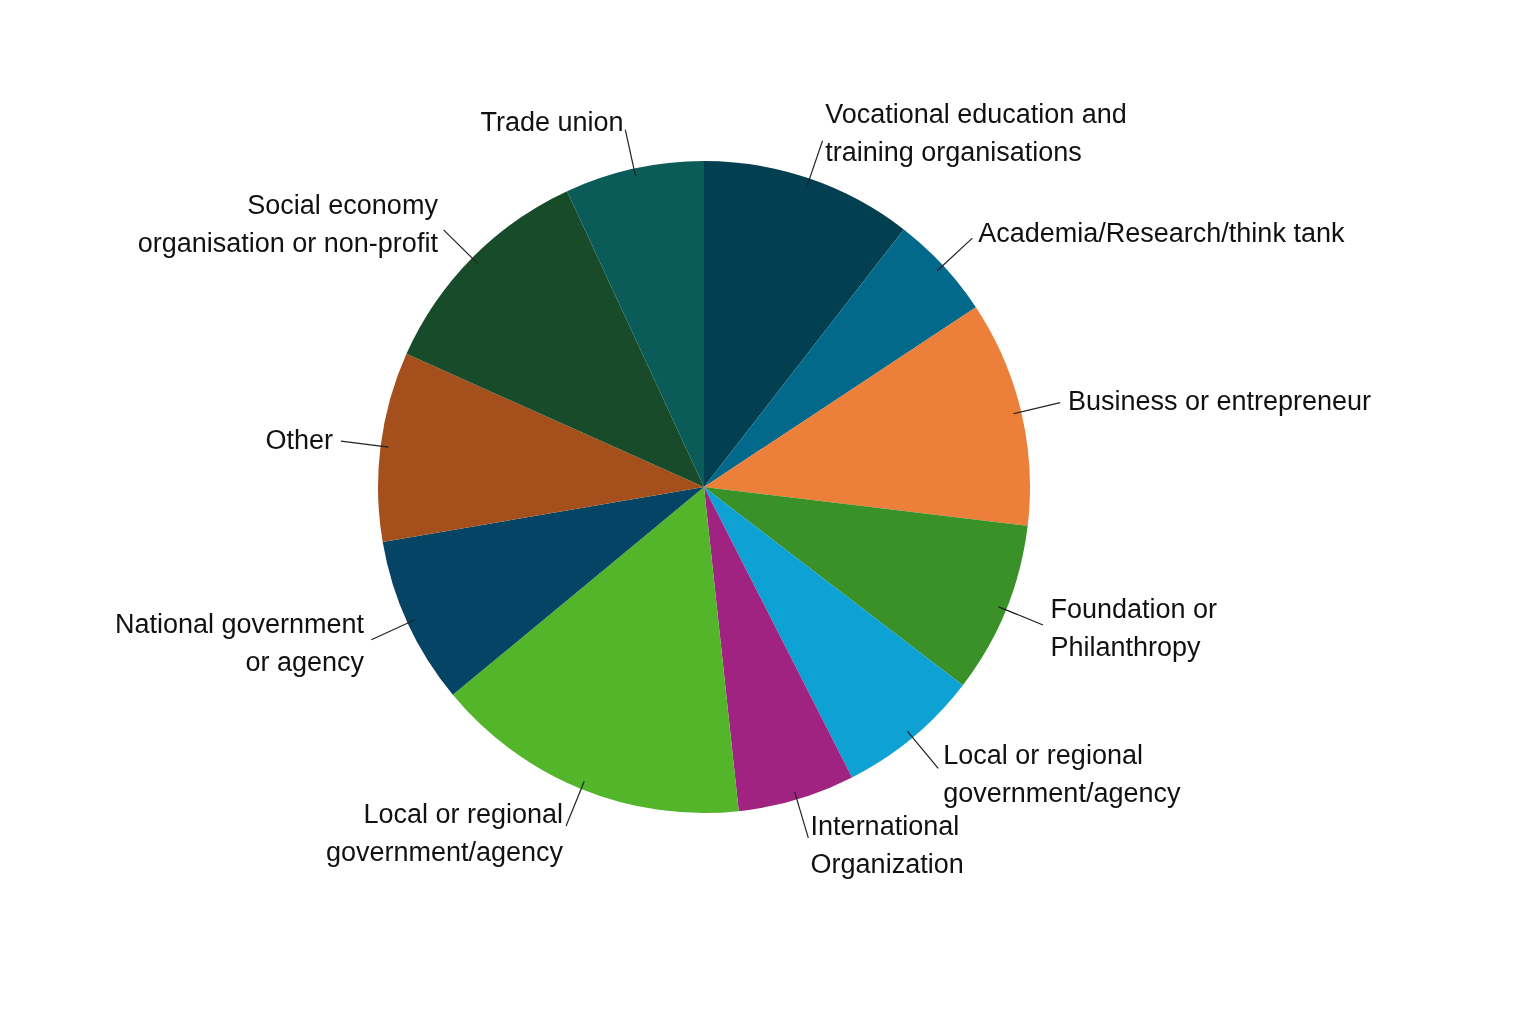 Image resolution: width=1536 pixels, height=1024 pixels. What do you see at coordinates (552, 121) in the screenshot?
I see `slice-label: Trade union` at bounding box center [552, 121].